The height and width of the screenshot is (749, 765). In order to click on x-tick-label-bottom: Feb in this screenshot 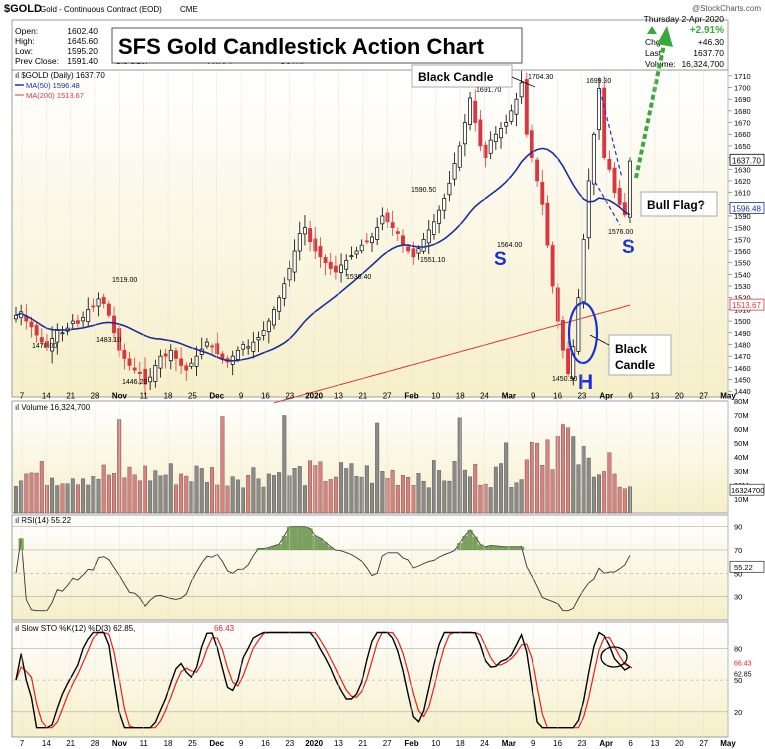, I will do `click(411, 743)`.